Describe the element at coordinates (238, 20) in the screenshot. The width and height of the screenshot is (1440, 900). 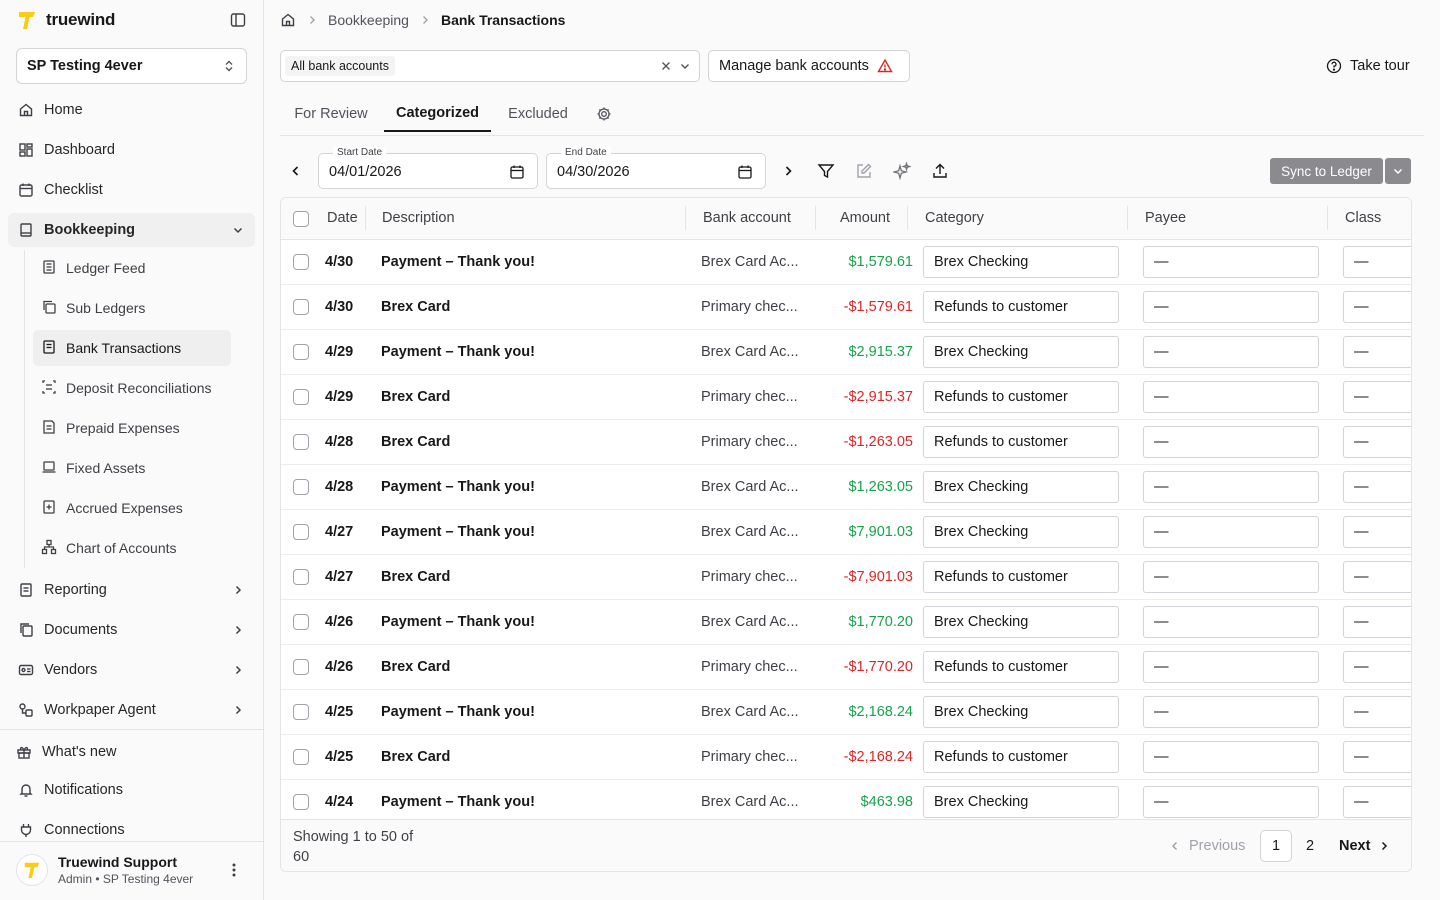
I see `sidebar-toggle-icon` at that location.